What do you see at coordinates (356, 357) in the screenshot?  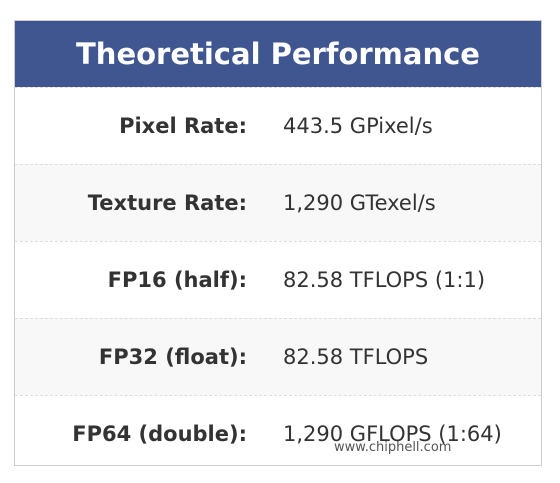 I see `spec-value: 82.58 TFLOPS` at bounding box center [356, 357].